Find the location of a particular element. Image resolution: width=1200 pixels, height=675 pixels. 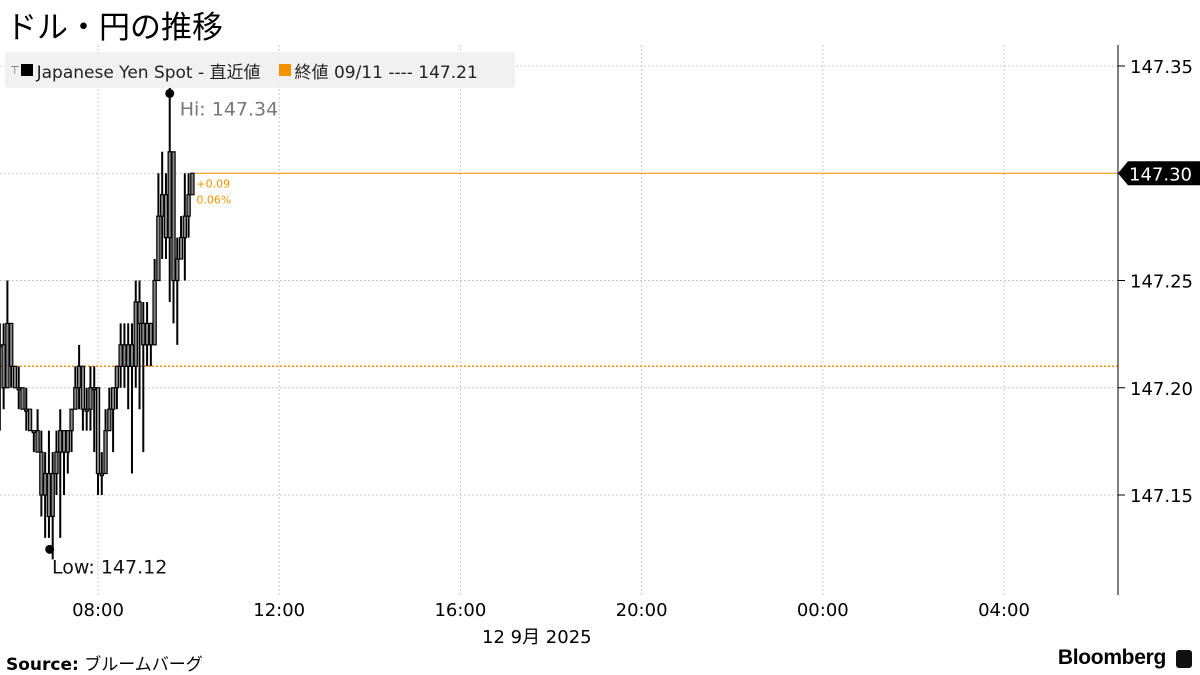

last-price-tag is located at coordinates (1159, 173).